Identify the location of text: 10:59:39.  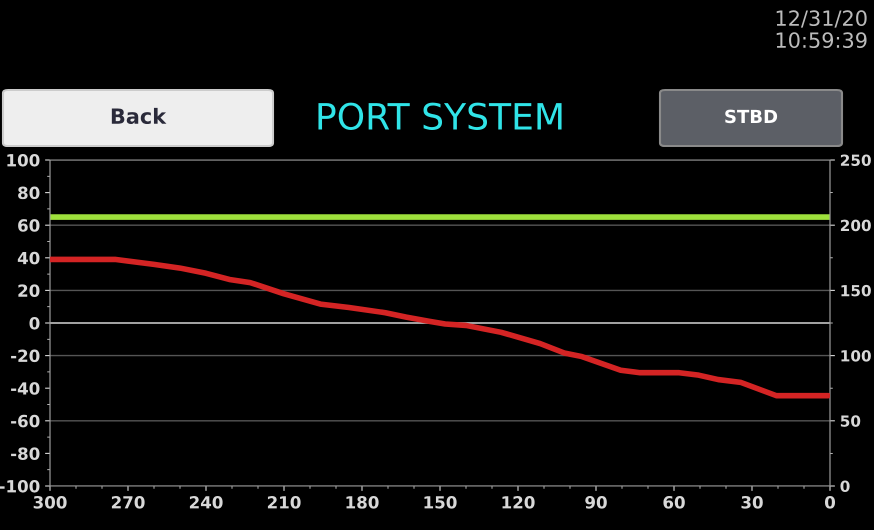
(821, 40).